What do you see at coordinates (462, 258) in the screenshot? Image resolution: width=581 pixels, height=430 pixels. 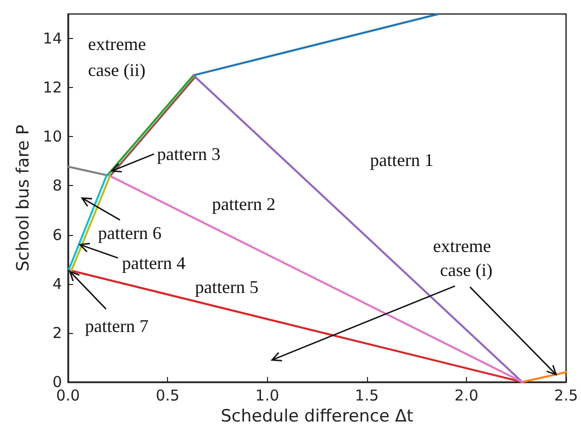 I see `annotation: extreme case (i)` at bounding box center [462, 258].